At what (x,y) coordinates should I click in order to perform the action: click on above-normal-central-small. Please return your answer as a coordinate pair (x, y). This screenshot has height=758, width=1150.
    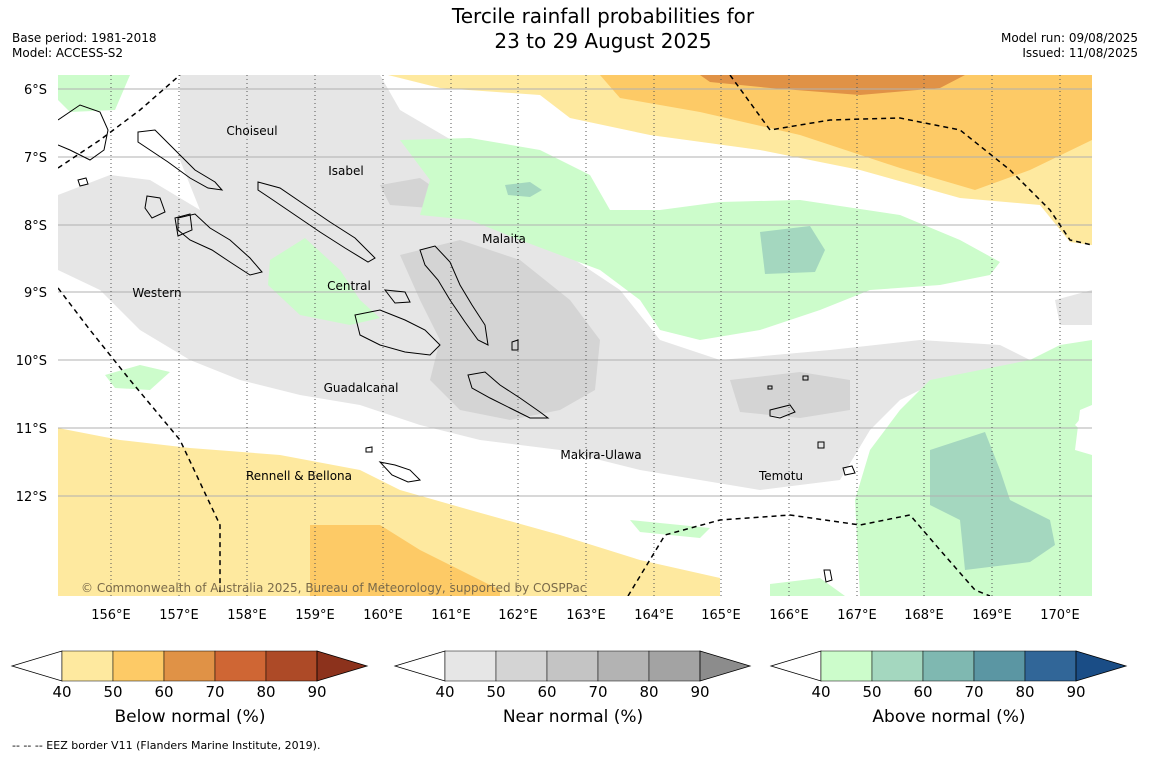
    Looking at the image, I should click on (523, 189).